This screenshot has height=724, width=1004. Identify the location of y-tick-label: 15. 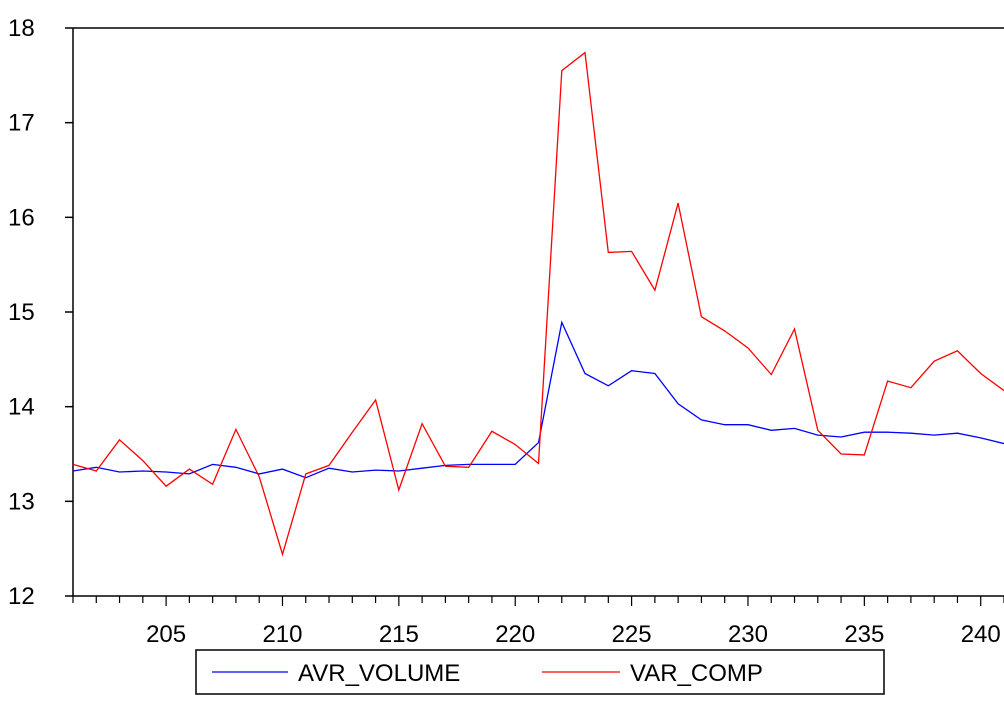
(21, 312).